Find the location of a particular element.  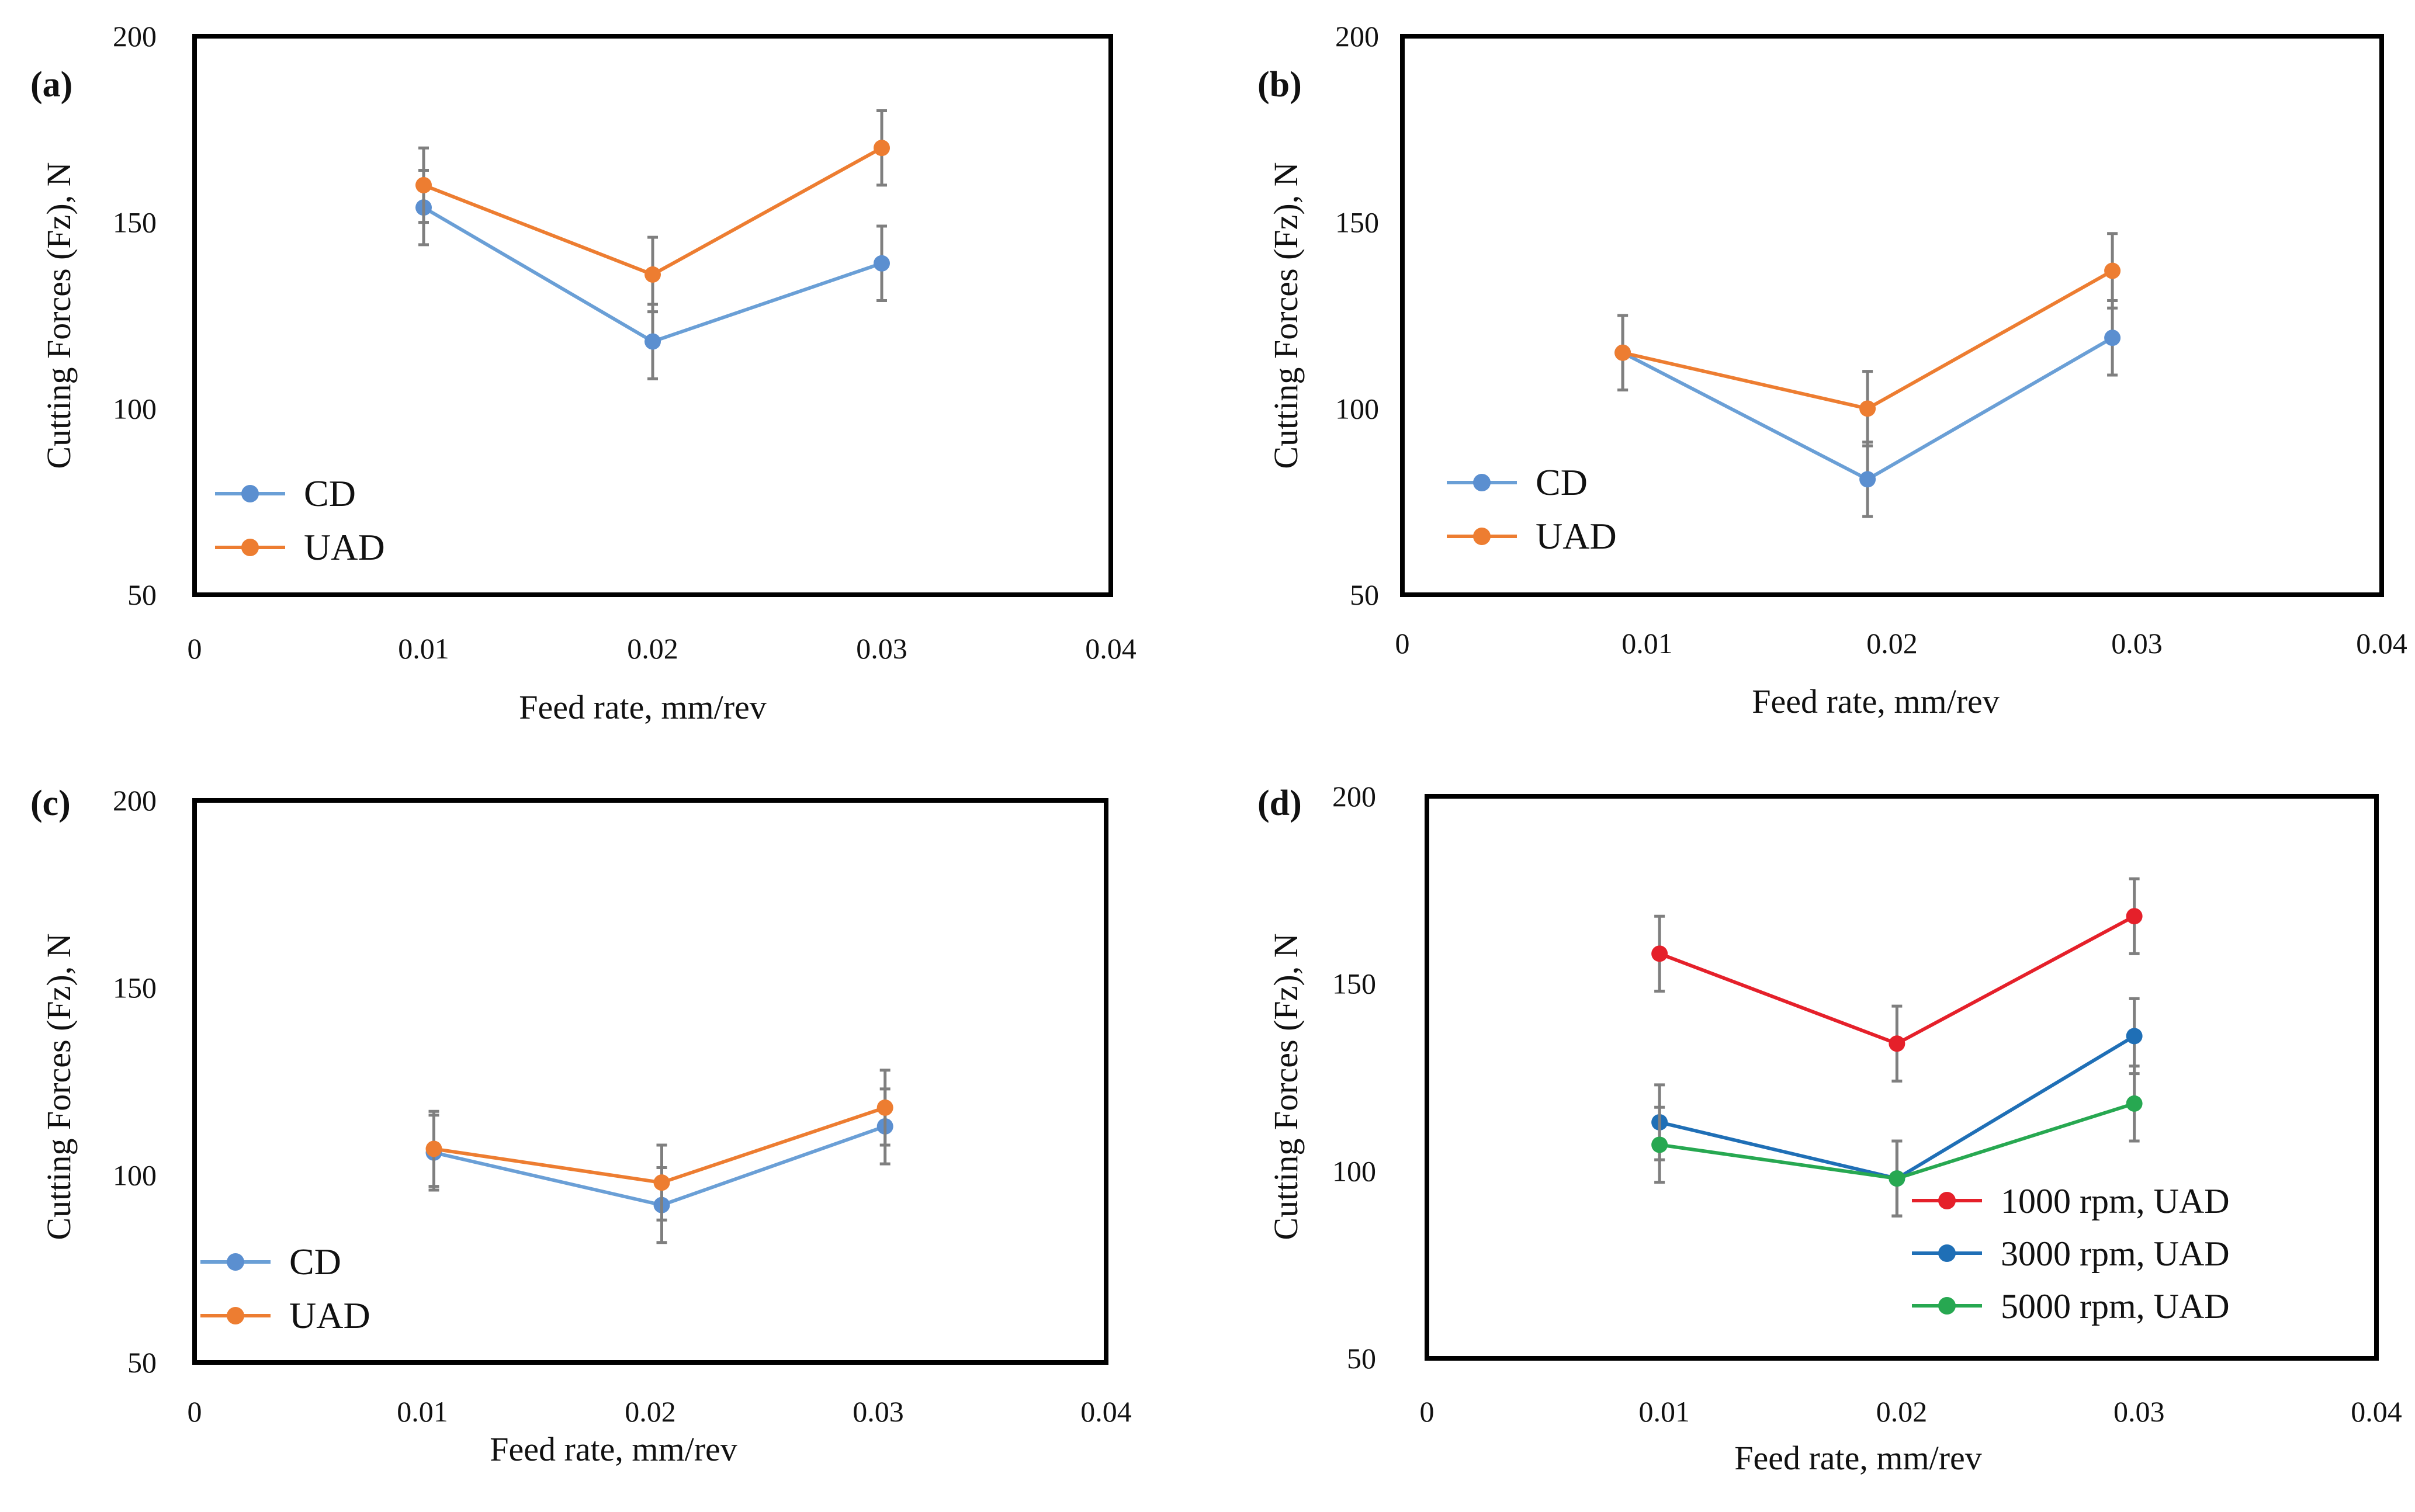

legend-label: 3000 rpm, UAD is located at coordinates (2115, 1253).